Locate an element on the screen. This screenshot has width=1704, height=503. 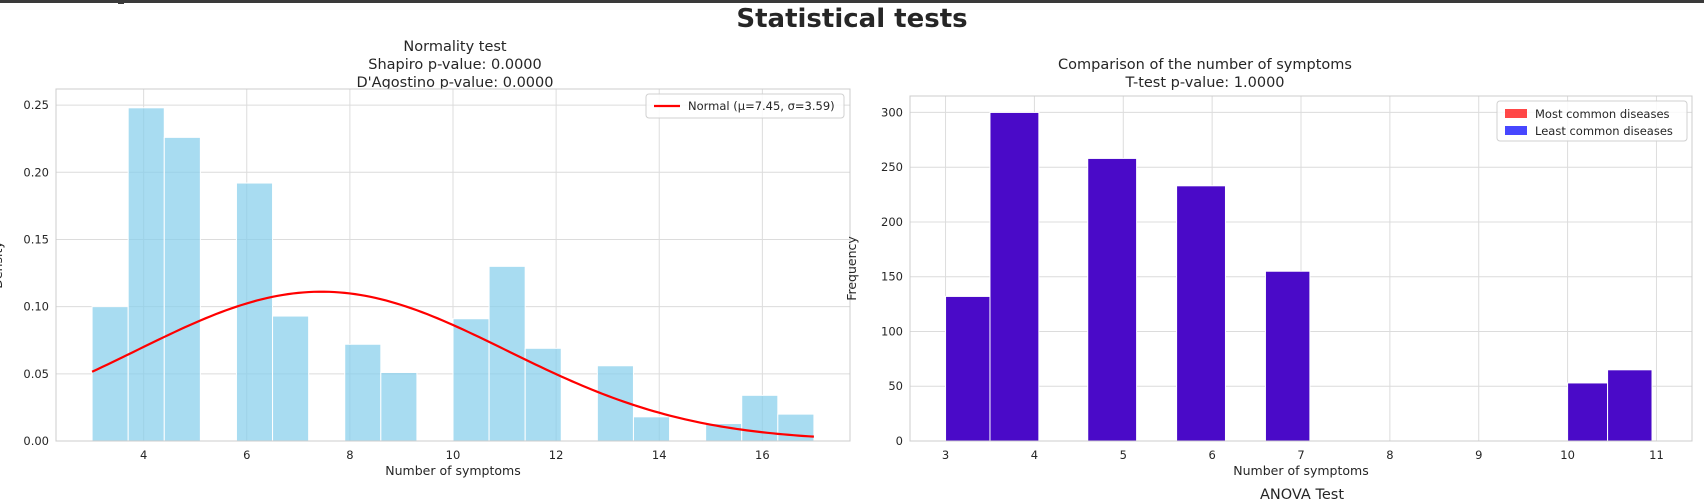
right-y-tick-label: 300 is located at coordinates (892, 112).